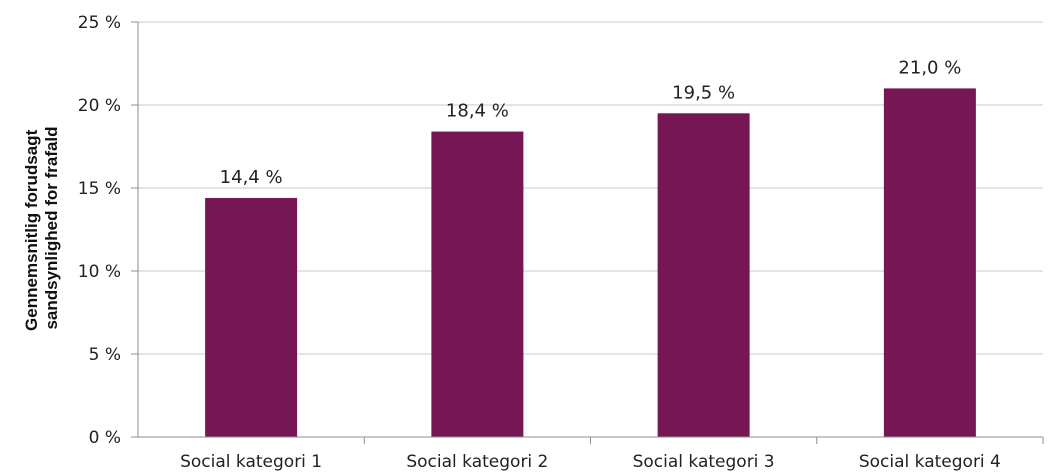  Describe the element at coordinates (99, 230) in the screenshot. I see `y-tick-labels: 0 % 5 % 10 % 15 % 20 % 25 %` at that location.